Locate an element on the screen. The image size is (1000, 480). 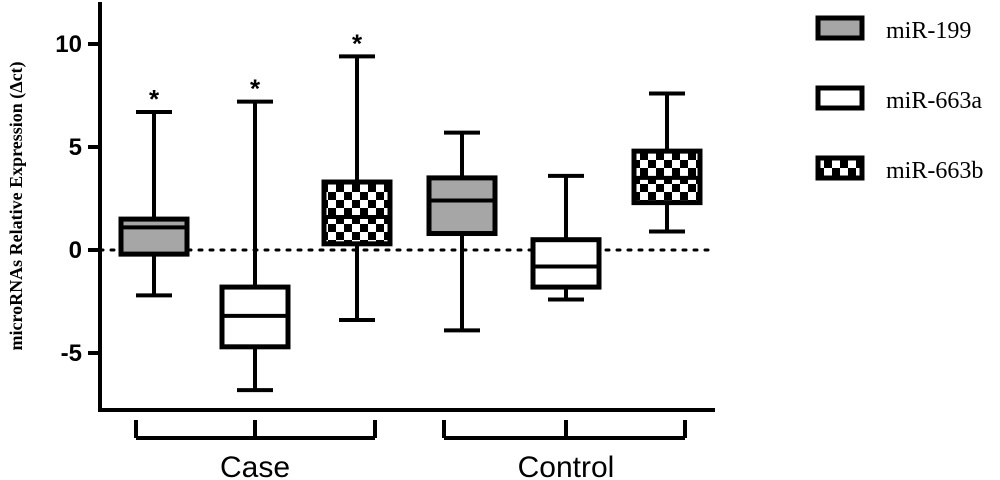
box-control-mir-663b is located at coordinates (667, 162).